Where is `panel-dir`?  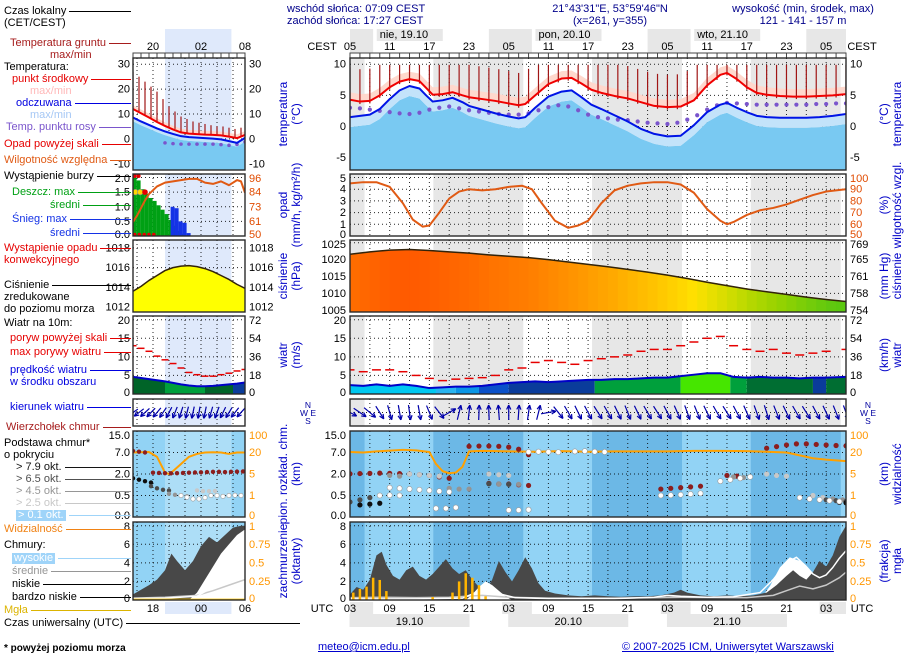 panel-dir is located at coordinates (598, 412).